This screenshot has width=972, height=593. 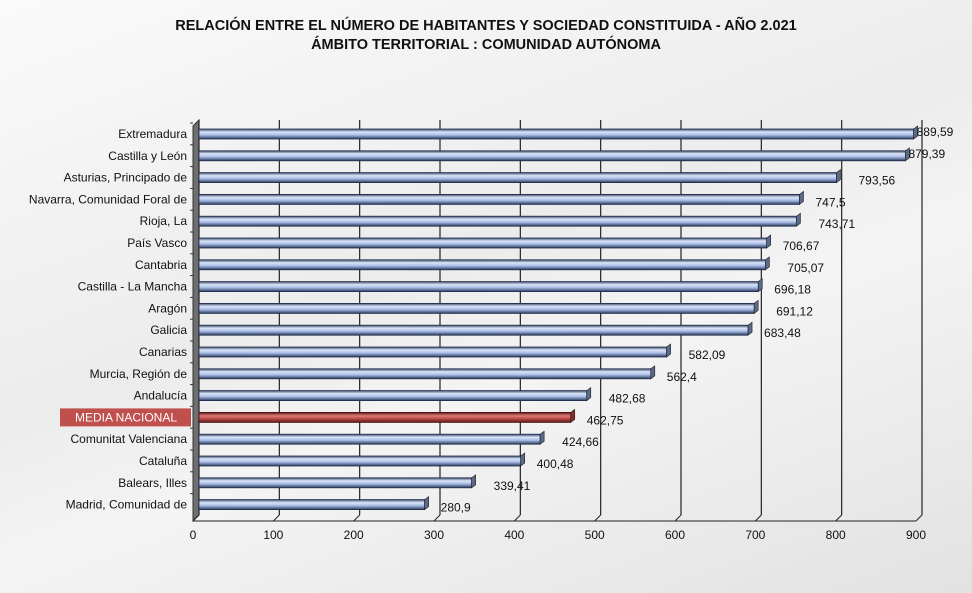 What do you see at coordinates (167, 308) in the screenshot?
I see `category-label: Aragón` at bounding box center [167, 308].